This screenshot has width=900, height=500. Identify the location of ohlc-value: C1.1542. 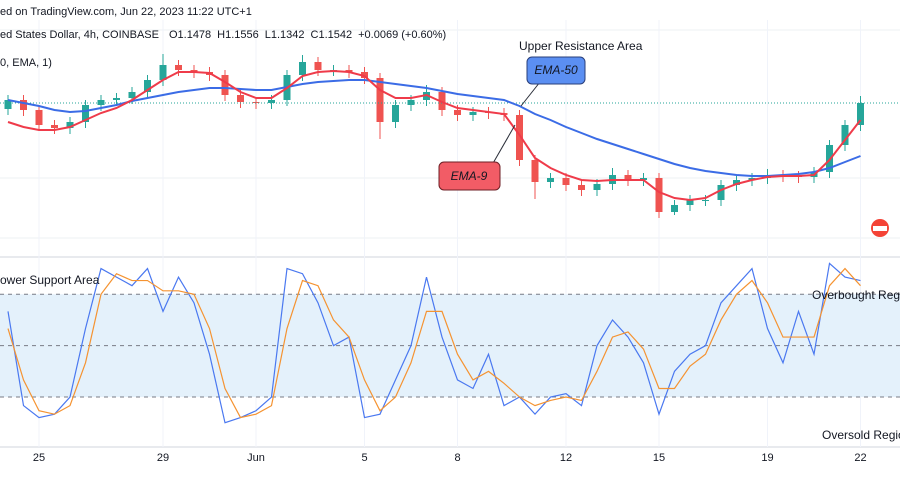
(332, 35).